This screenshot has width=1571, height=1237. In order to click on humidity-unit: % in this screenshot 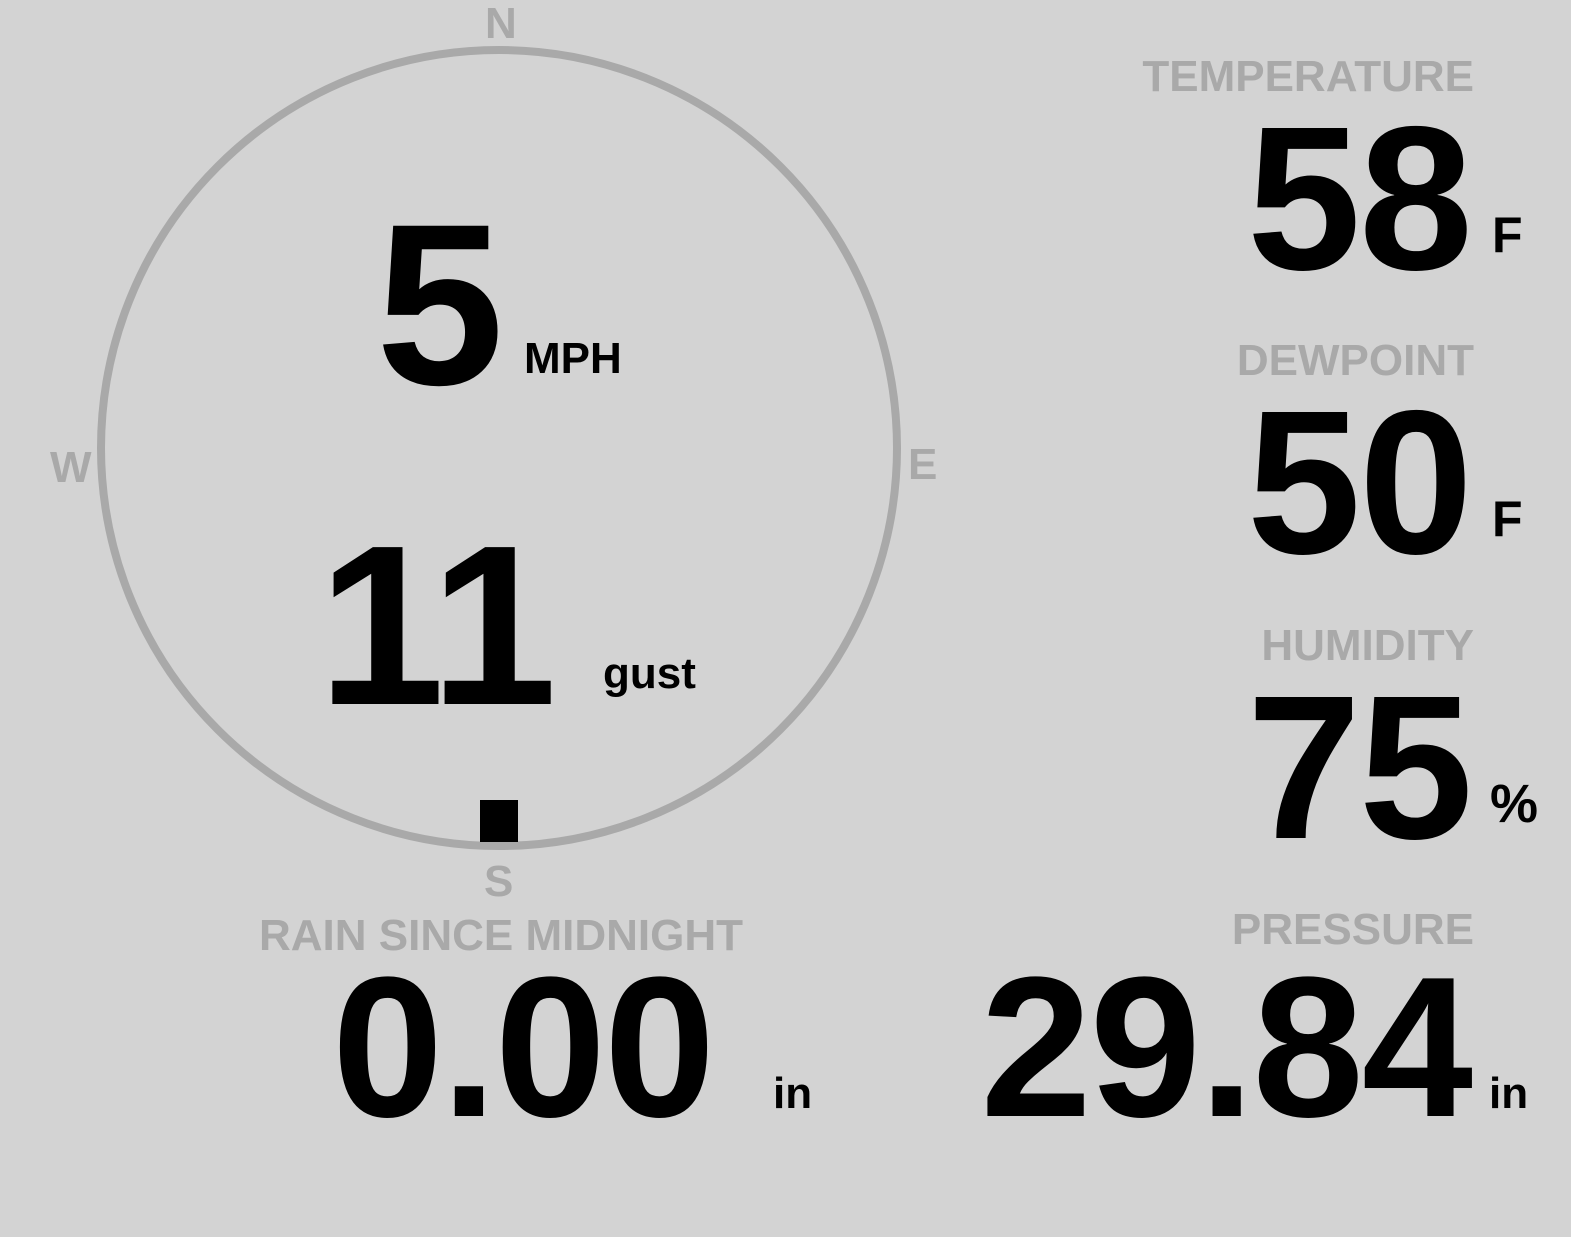, I will do `click(1514, 804)`.